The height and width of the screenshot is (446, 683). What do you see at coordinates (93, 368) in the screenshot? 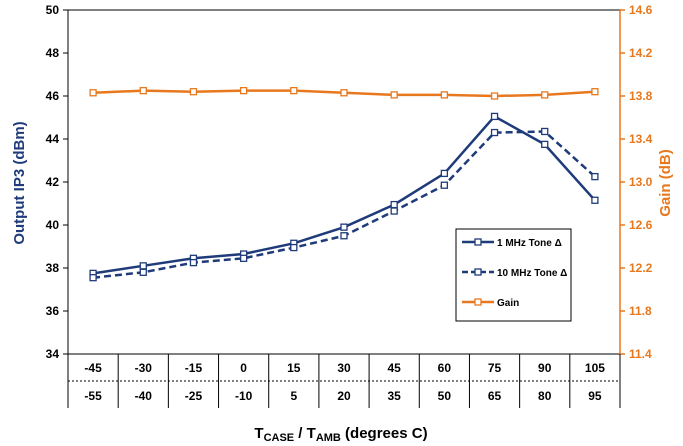
I see `x-tick-label-case: -45` at bounding box center [93, 368].